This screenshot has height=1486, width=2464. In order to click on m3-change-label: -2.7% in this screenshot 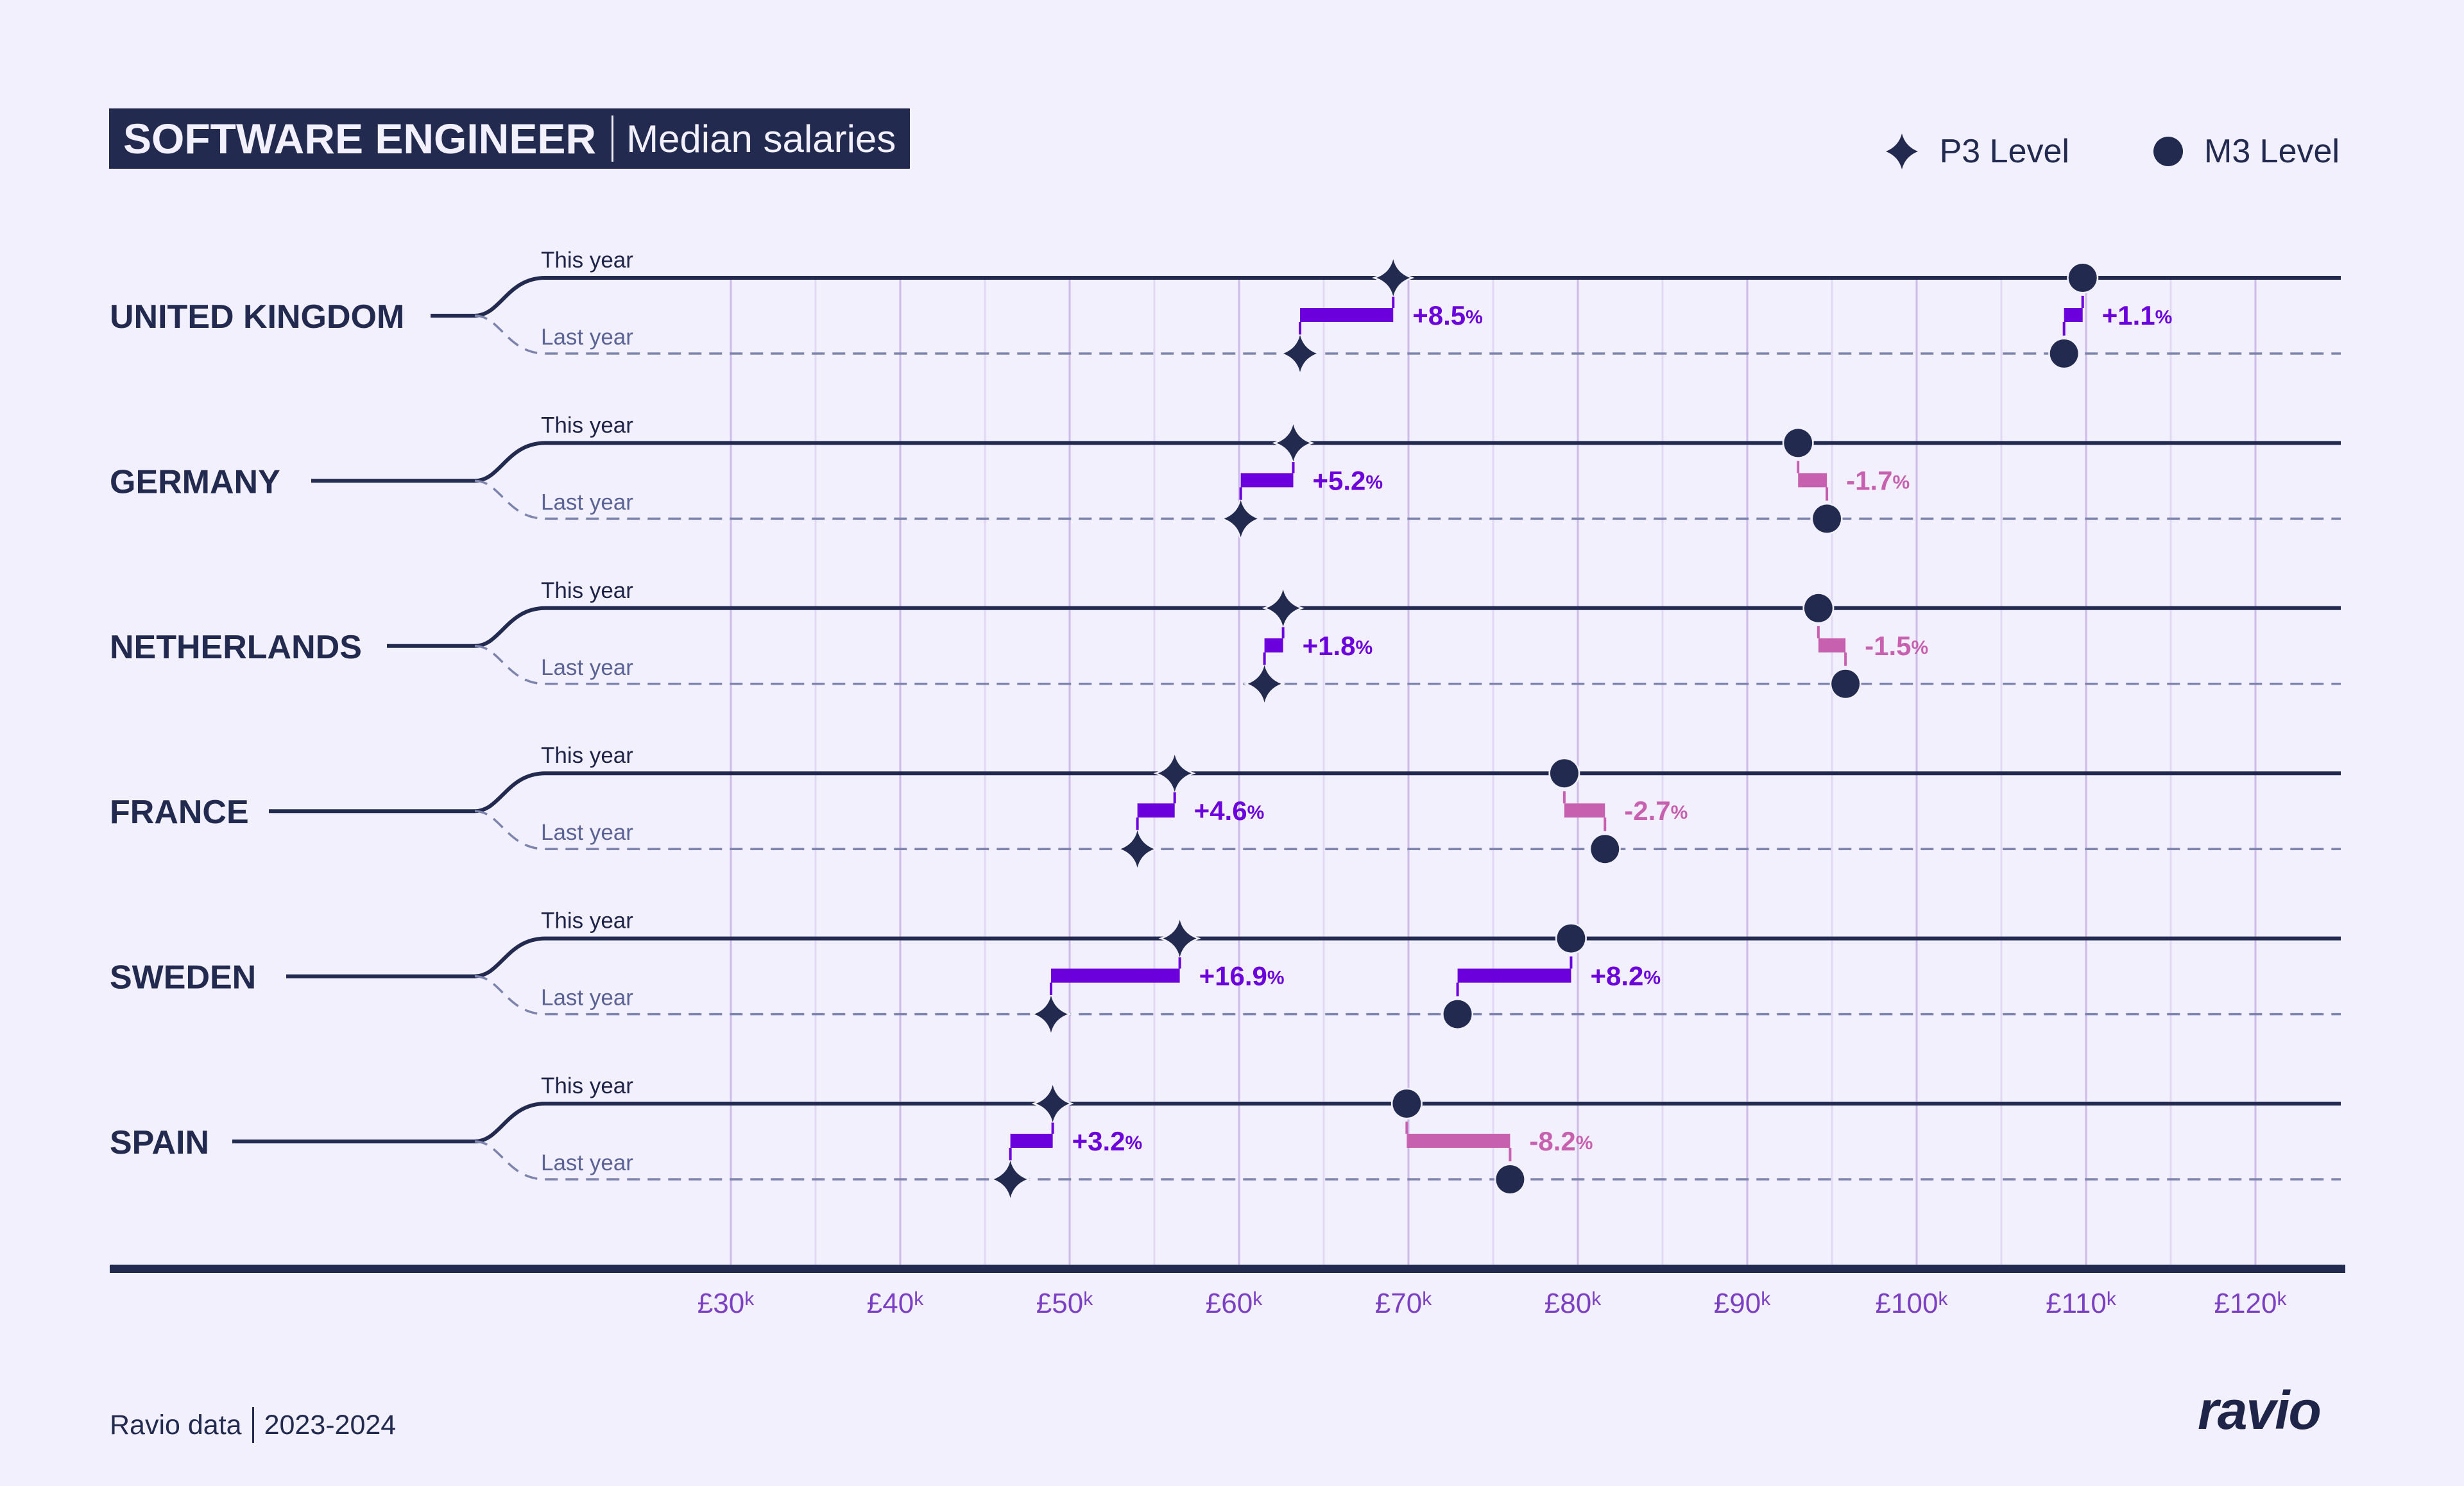, I will do `click(1656, 811)`.